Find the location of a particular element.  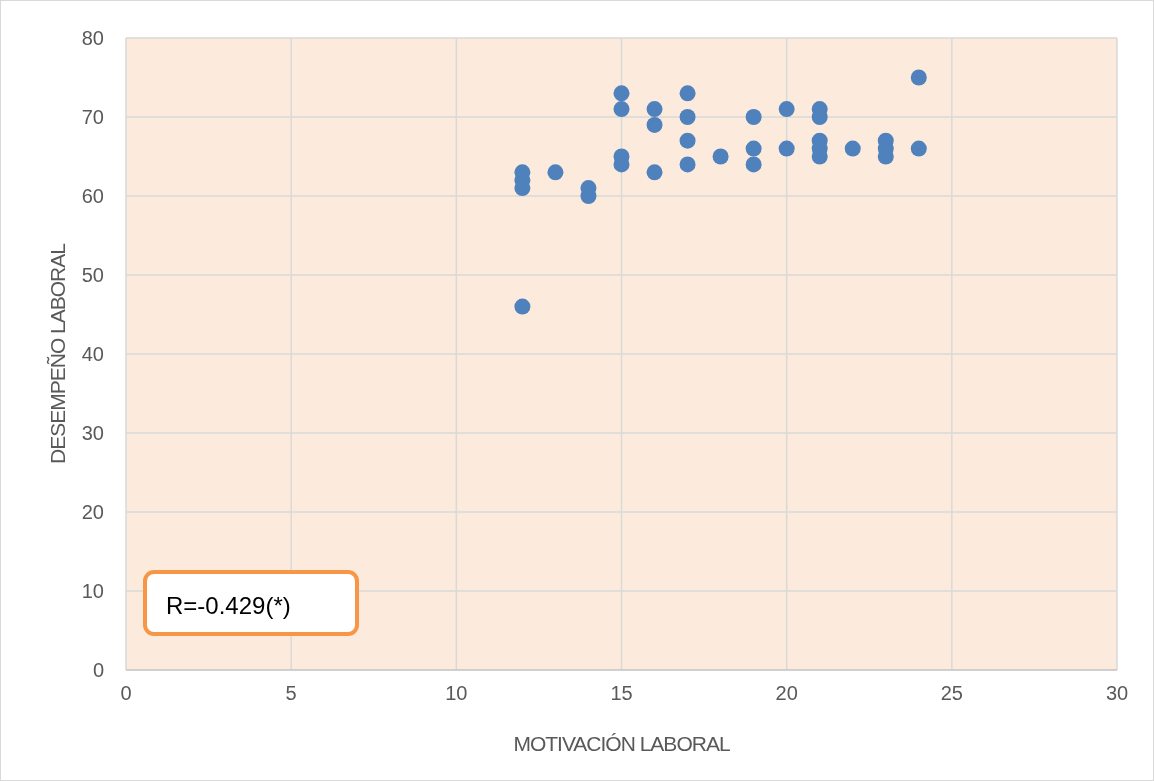

y-tick-label: 10 is located at coordinates (92, 591).